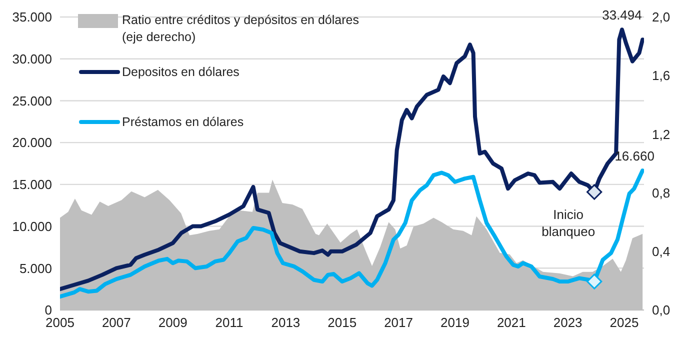  What do you see at coordinates (181, 72) in the screenshot?
I see `legend-label: Depositos en dólares` at bounding box center [181, 72].